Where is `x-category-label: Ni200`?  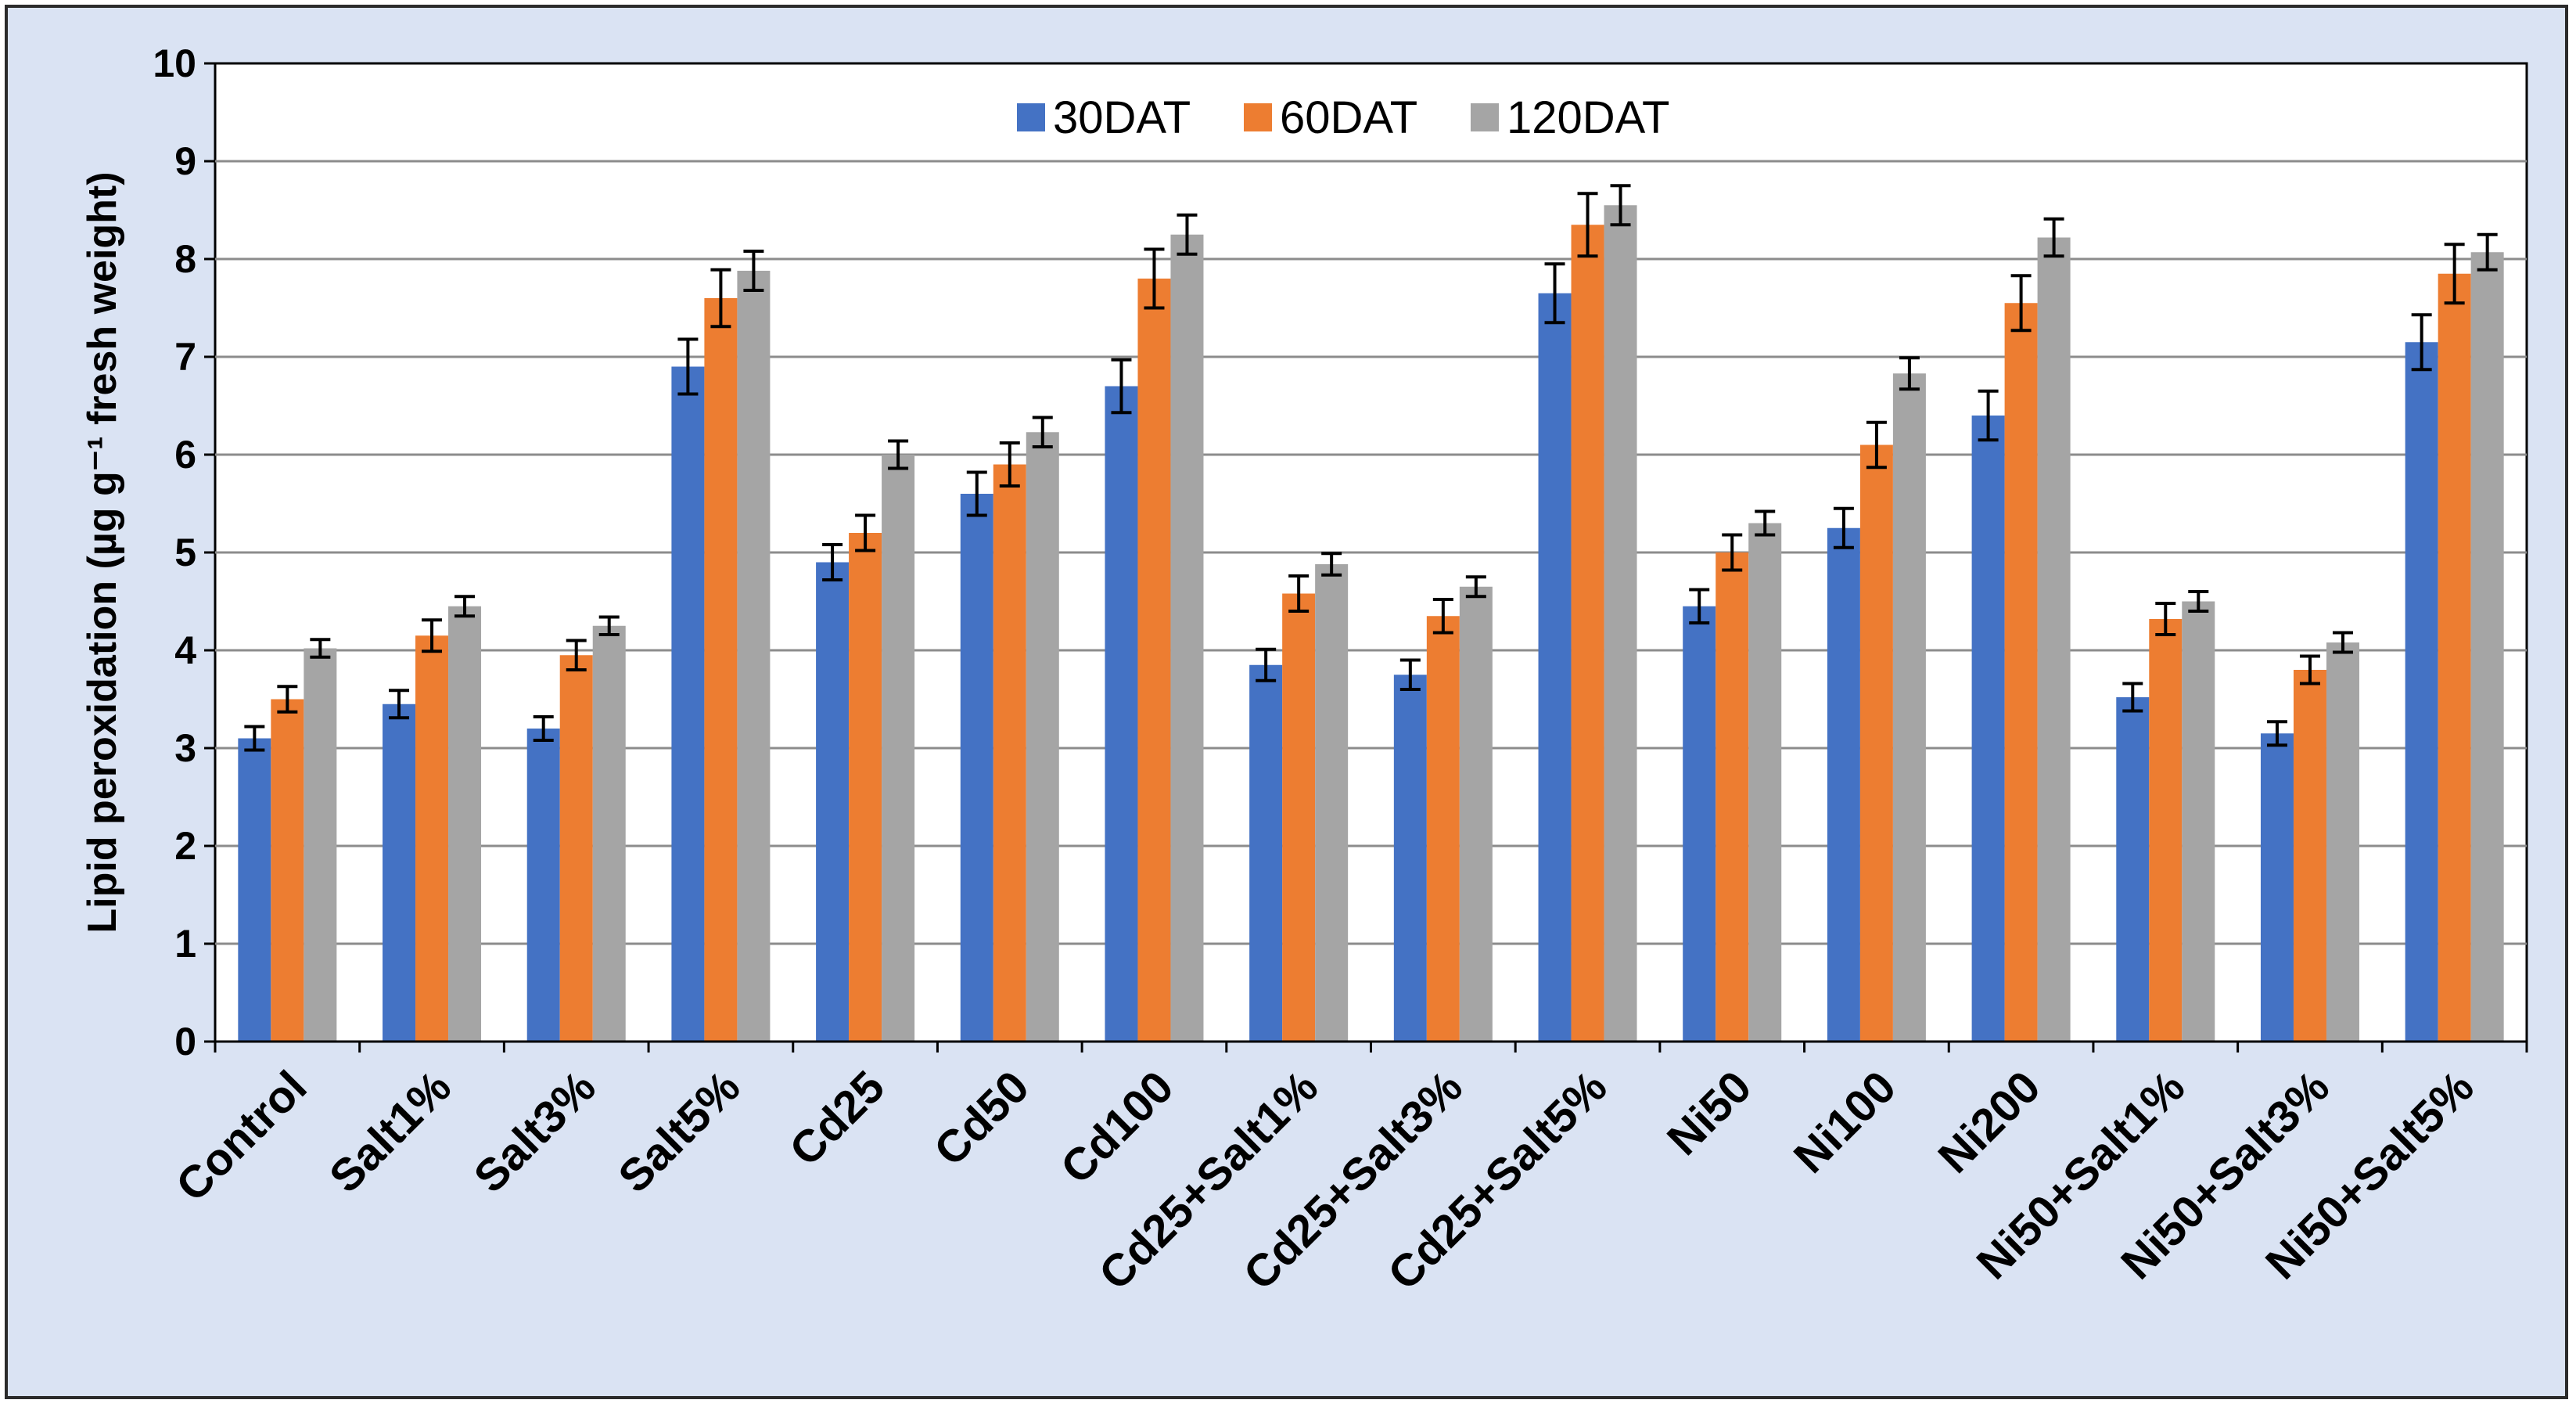 x-category-label: Ni200 is located at coordinates (1989, 1121).